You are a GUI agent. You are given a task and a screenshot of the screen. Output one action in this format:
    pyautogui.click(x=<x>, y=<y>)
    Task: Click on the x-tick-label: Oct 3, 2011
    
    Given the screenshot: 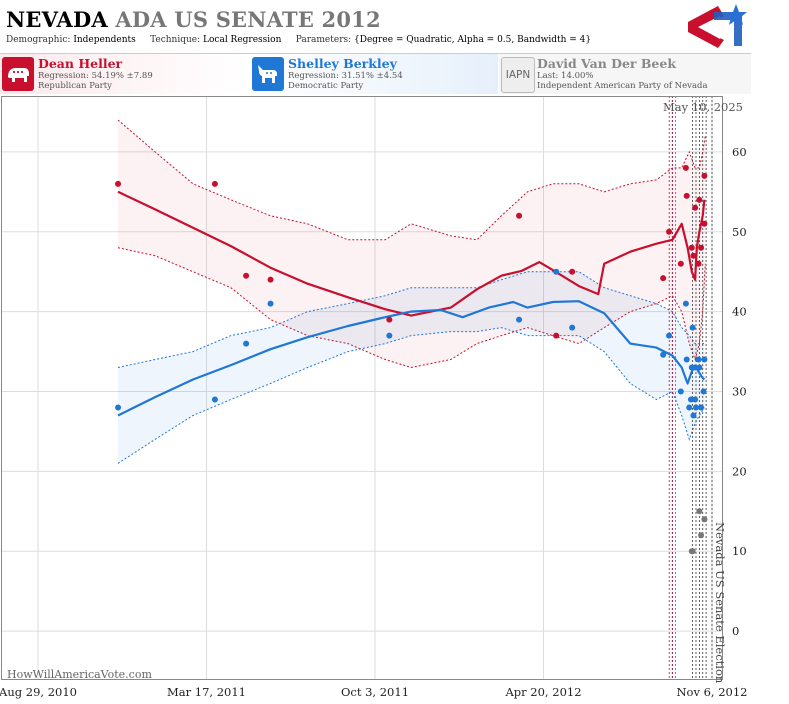 What is the action you would take?
    pyautogui.click(x=375, y=692)
    